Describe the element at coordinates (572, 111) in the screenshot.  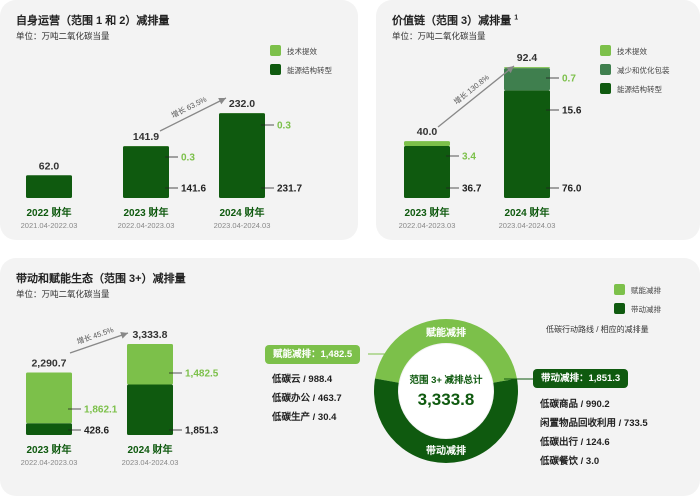
I see `data-label: 15.6` at that location.